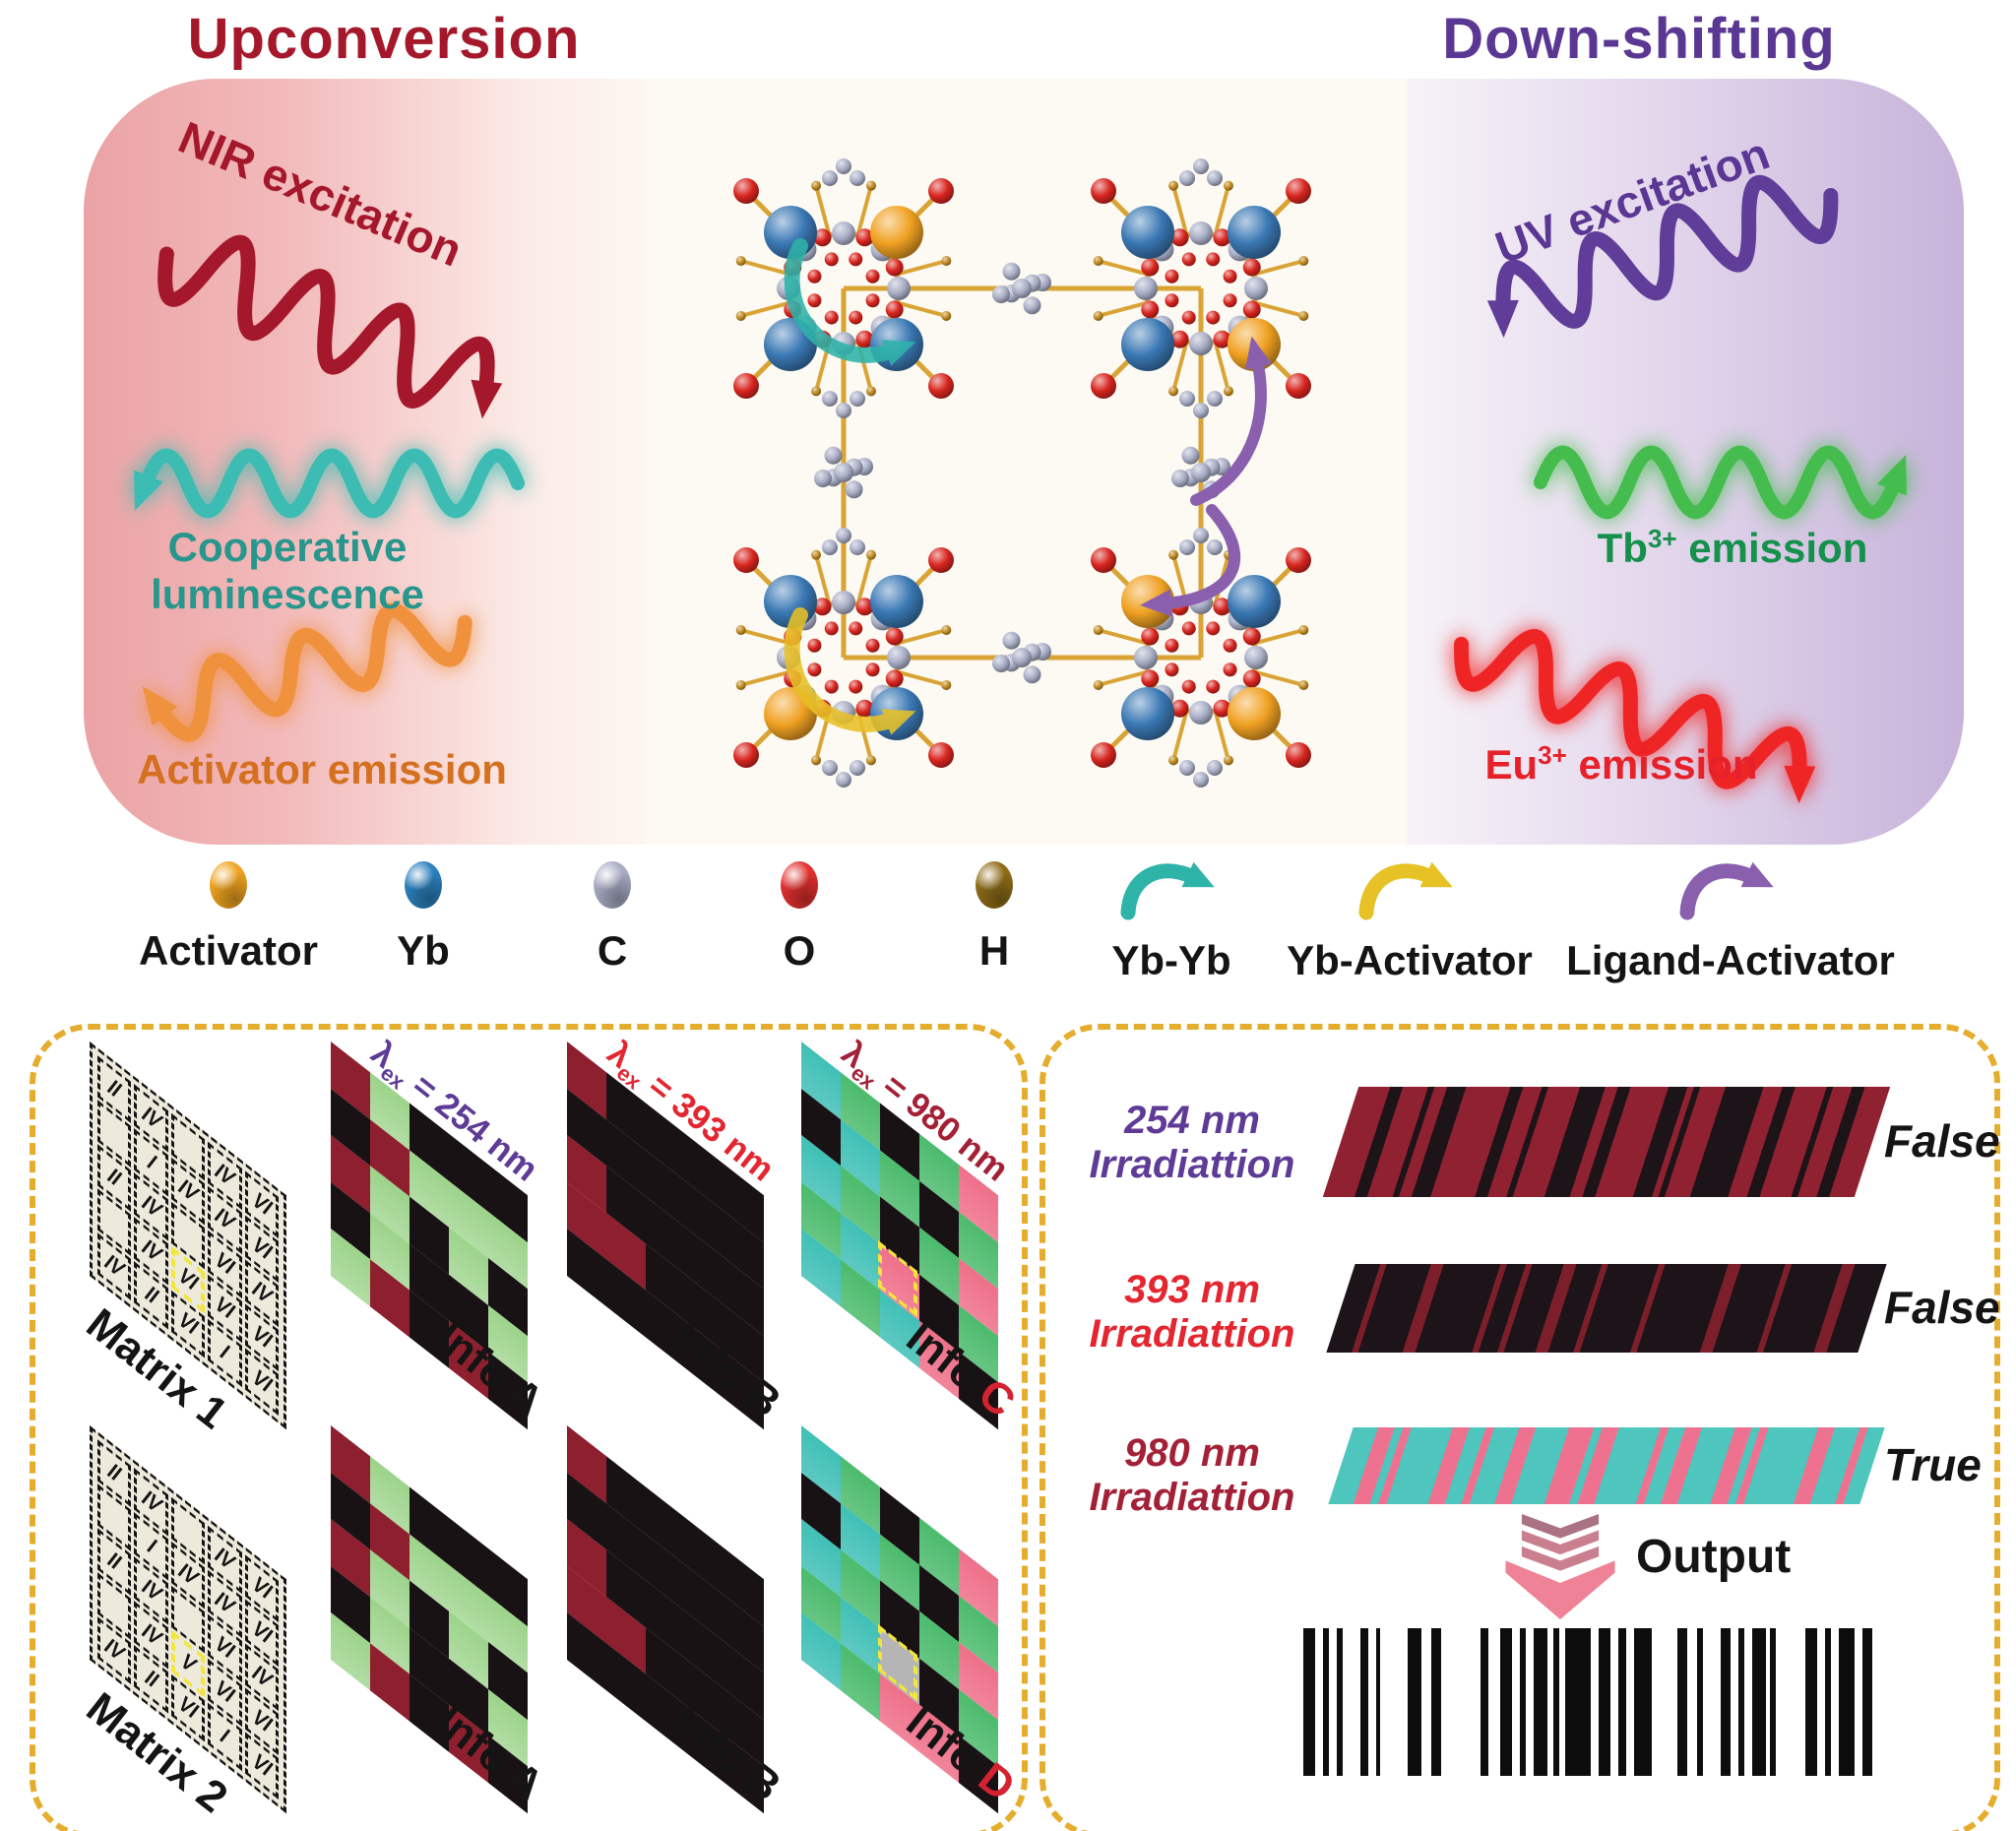 Image resolution: width=2016 pixels, height=1831 pixels. What do you see at coordinates (1720, 482) in the screenshot?
I see `wave-tb-svg` at bounding box center [1720, 482].